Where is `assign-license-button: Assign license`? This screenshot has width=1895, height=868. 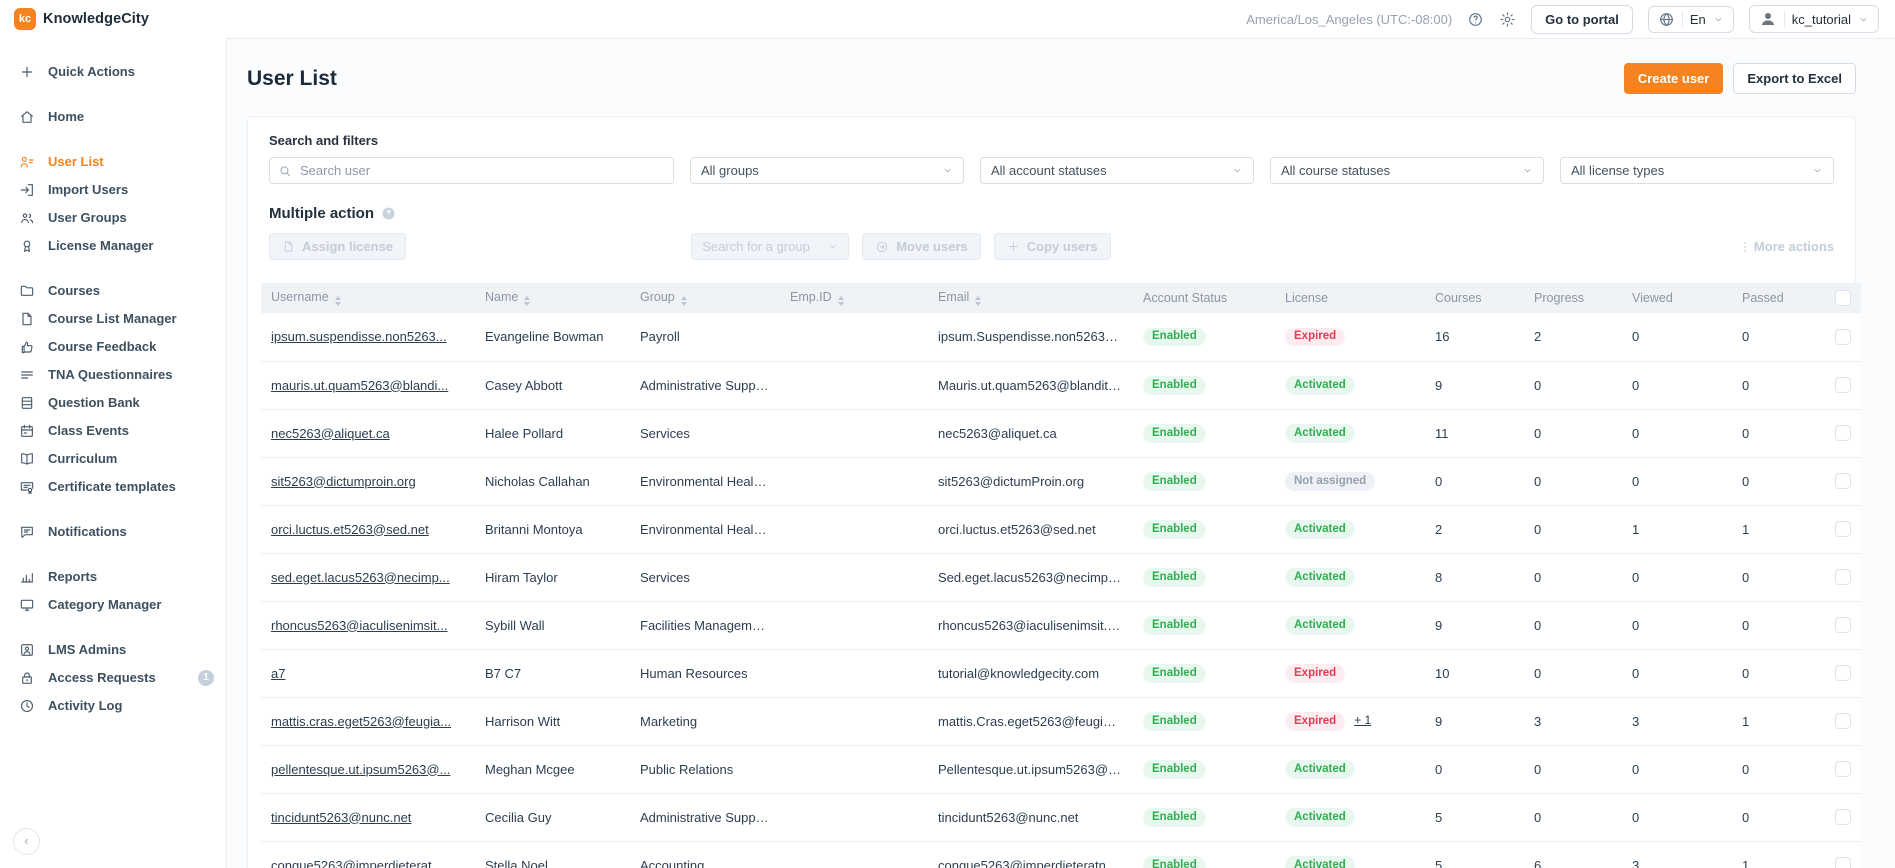 assign-license-button: Assign license is located at coordinates (338, 246).